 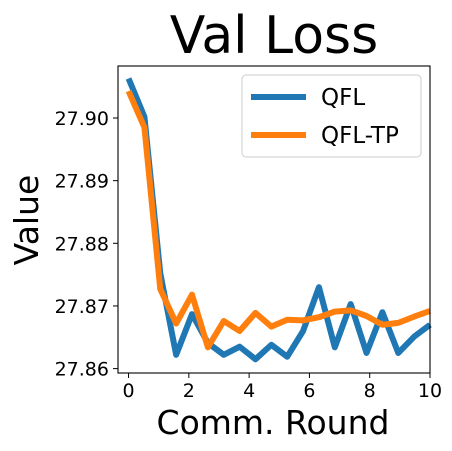 I want to click on y-axis-label: Value, so click(x=26, y=220).